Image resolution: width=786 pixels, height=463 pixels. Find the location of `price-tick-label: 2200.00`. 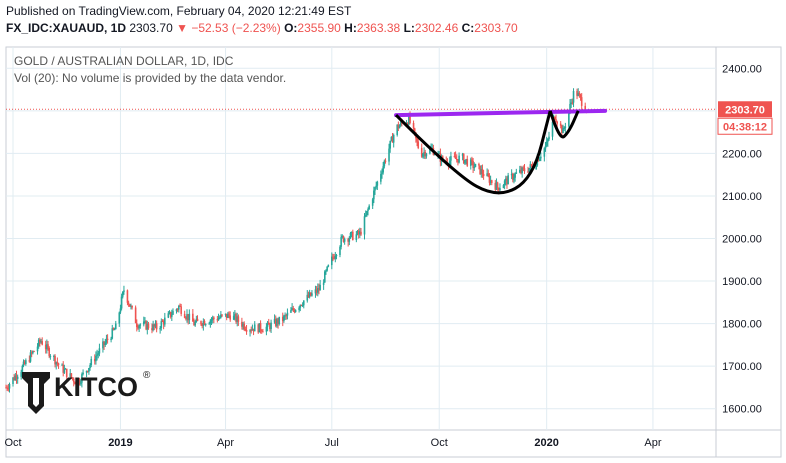

price-tick-label: 2200.00 is located at coordinates (742, 154).